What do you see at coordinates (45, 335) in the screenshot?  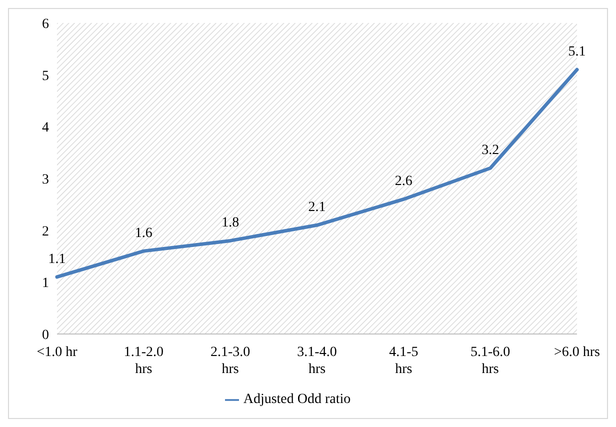 I see `y-tick-label: 0` at bounding box center [45, 335].